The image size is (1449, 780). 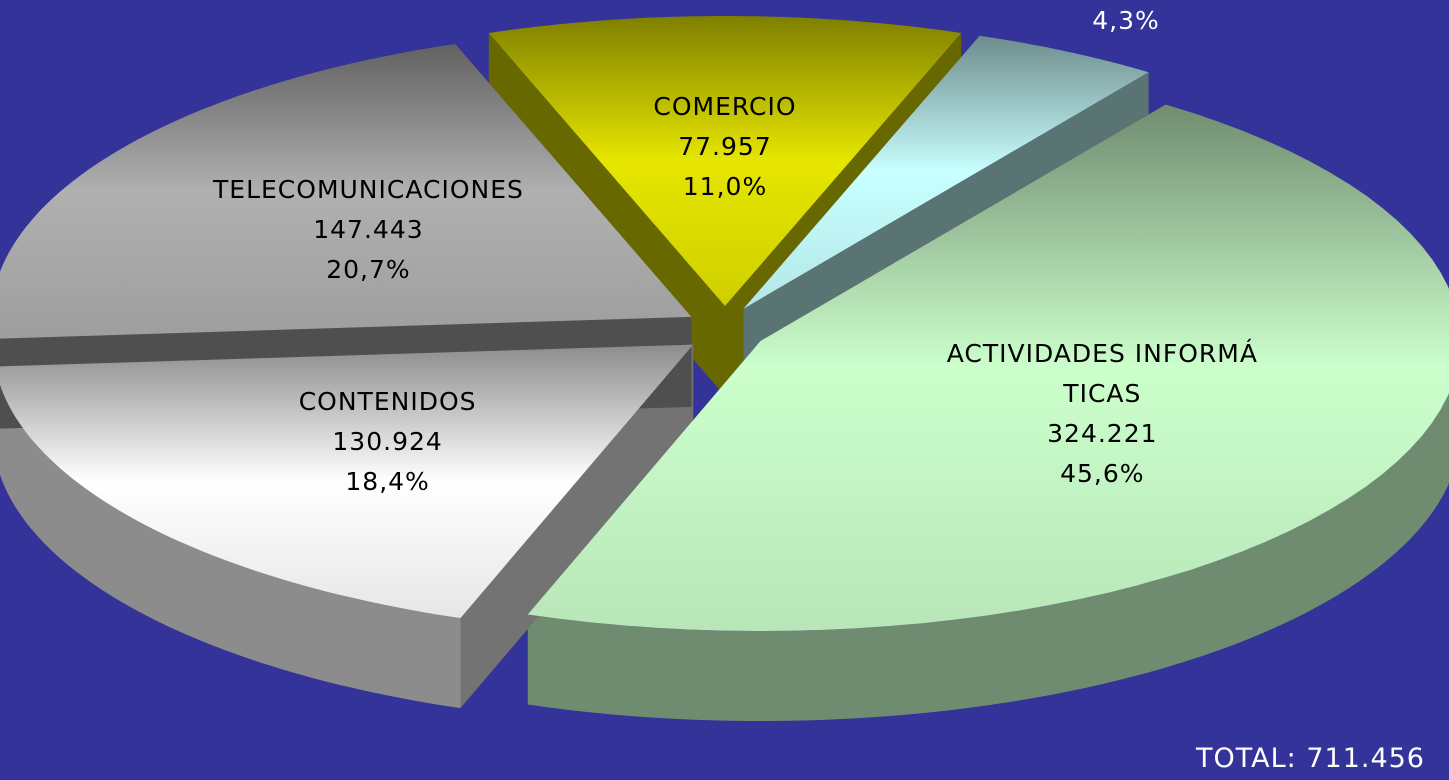 I want to click on slice-label: FABRICACIÓN30.9114,3%, so click(x=1126, y=20).